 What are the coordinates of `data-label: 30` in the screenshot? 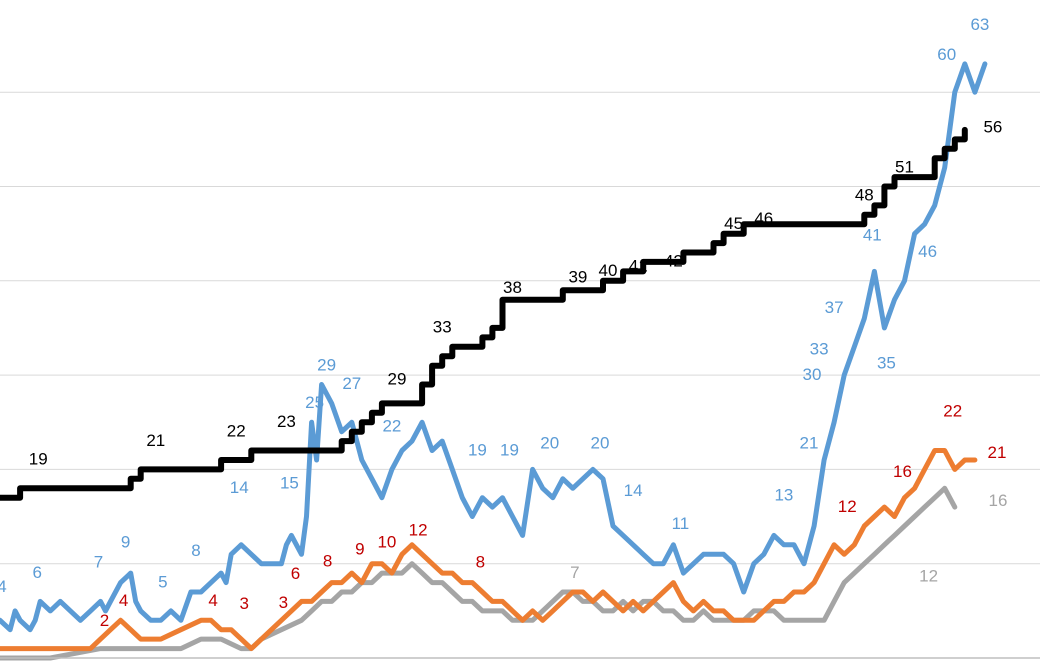 It's located at (812, 374).